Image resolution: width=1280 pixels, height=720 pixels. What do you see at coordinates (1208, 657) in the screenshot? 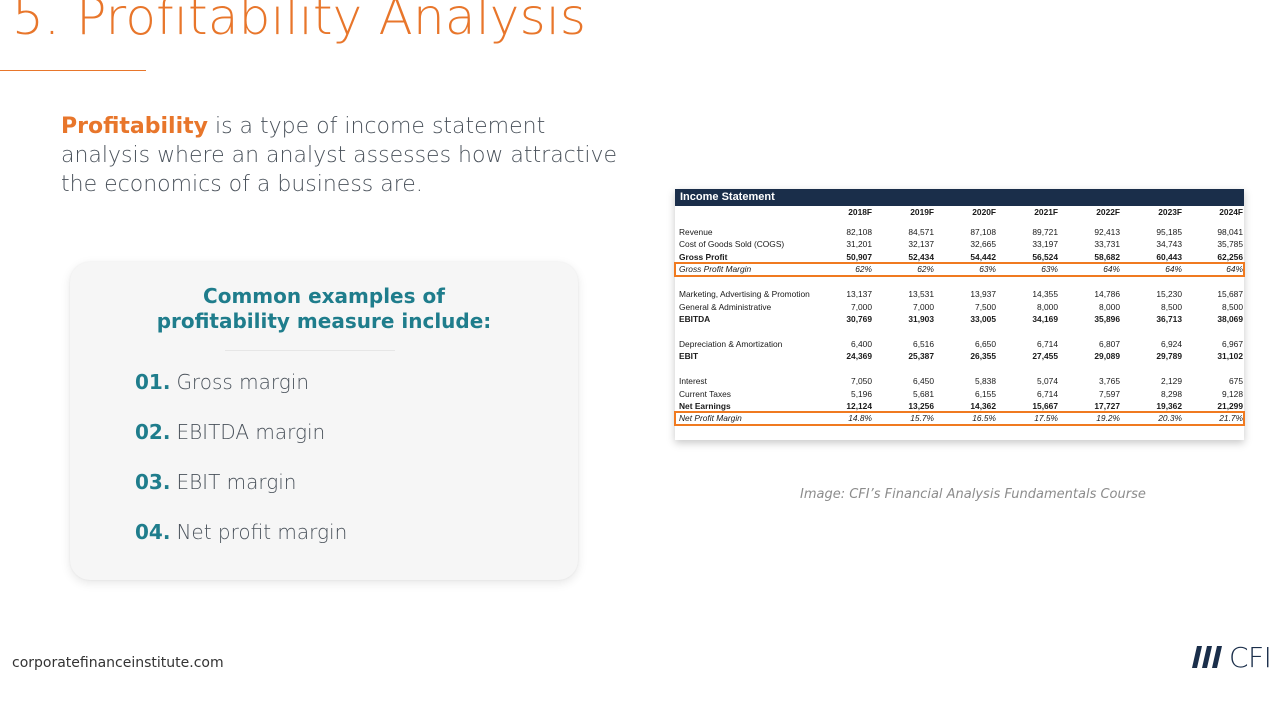
I see `cfi-logo-mark-icon` at bounding box center [1208, 657].